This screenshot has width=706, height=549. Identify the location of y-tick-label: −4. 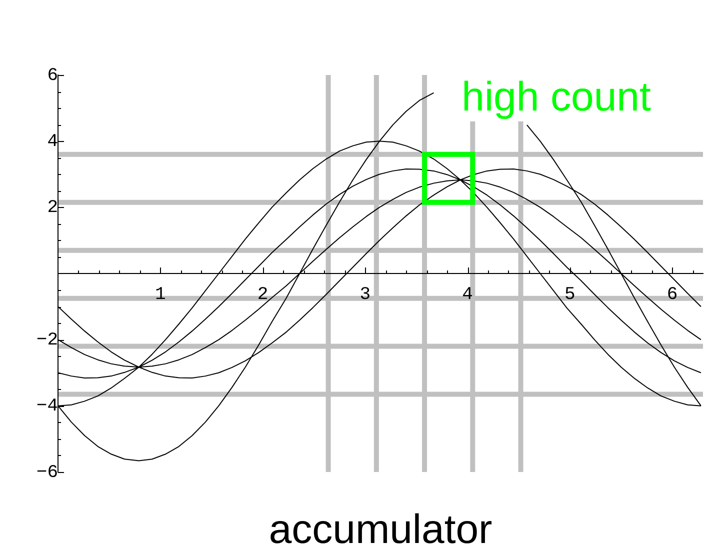
(47, 406).